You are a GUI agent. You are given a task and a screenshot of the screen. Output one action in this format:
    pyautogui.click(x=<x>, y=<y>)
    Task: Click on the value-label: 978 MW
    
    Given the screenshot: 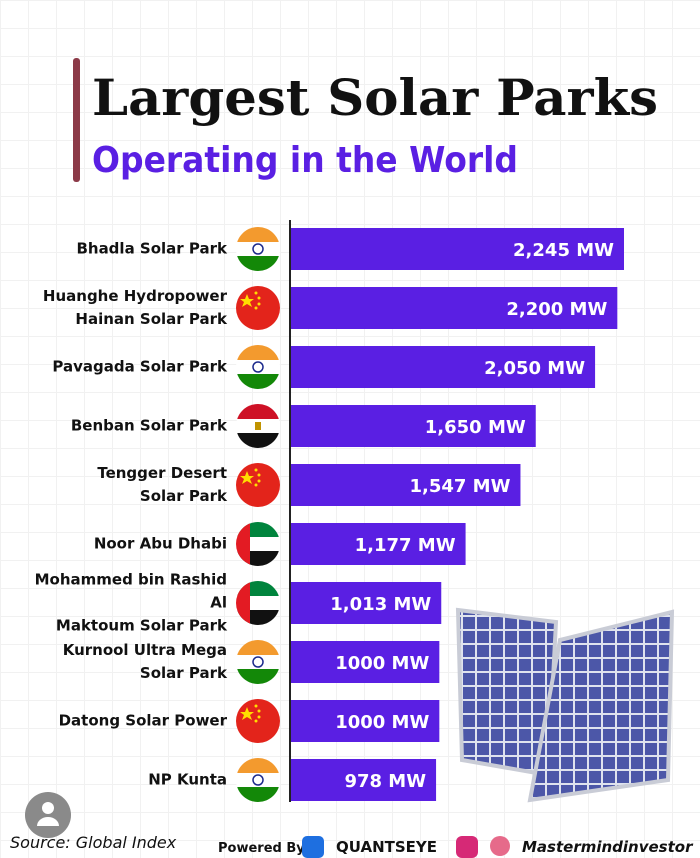 What is the action you would take?
    pyautogui.click(x=385, y=781)
    